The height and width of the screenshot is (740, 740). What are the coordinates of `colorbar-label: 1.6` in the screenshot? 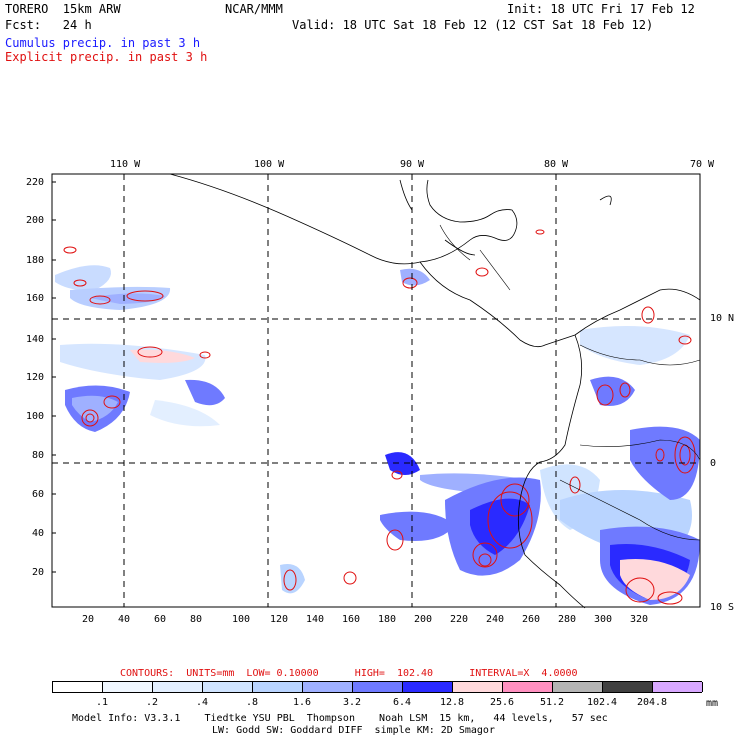 It's located at (302, 702).